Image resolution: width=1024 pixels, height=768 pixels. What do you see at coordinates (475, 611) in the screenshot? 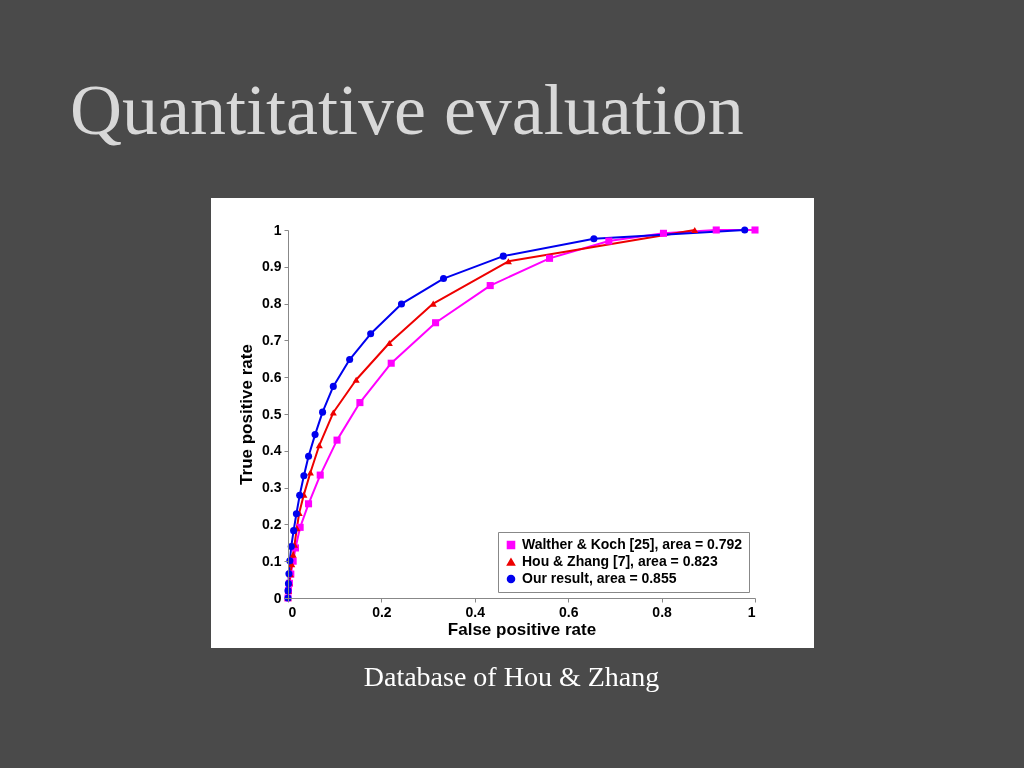
I see `x-tick-label: 0.4` at bounding box center [475, 611].